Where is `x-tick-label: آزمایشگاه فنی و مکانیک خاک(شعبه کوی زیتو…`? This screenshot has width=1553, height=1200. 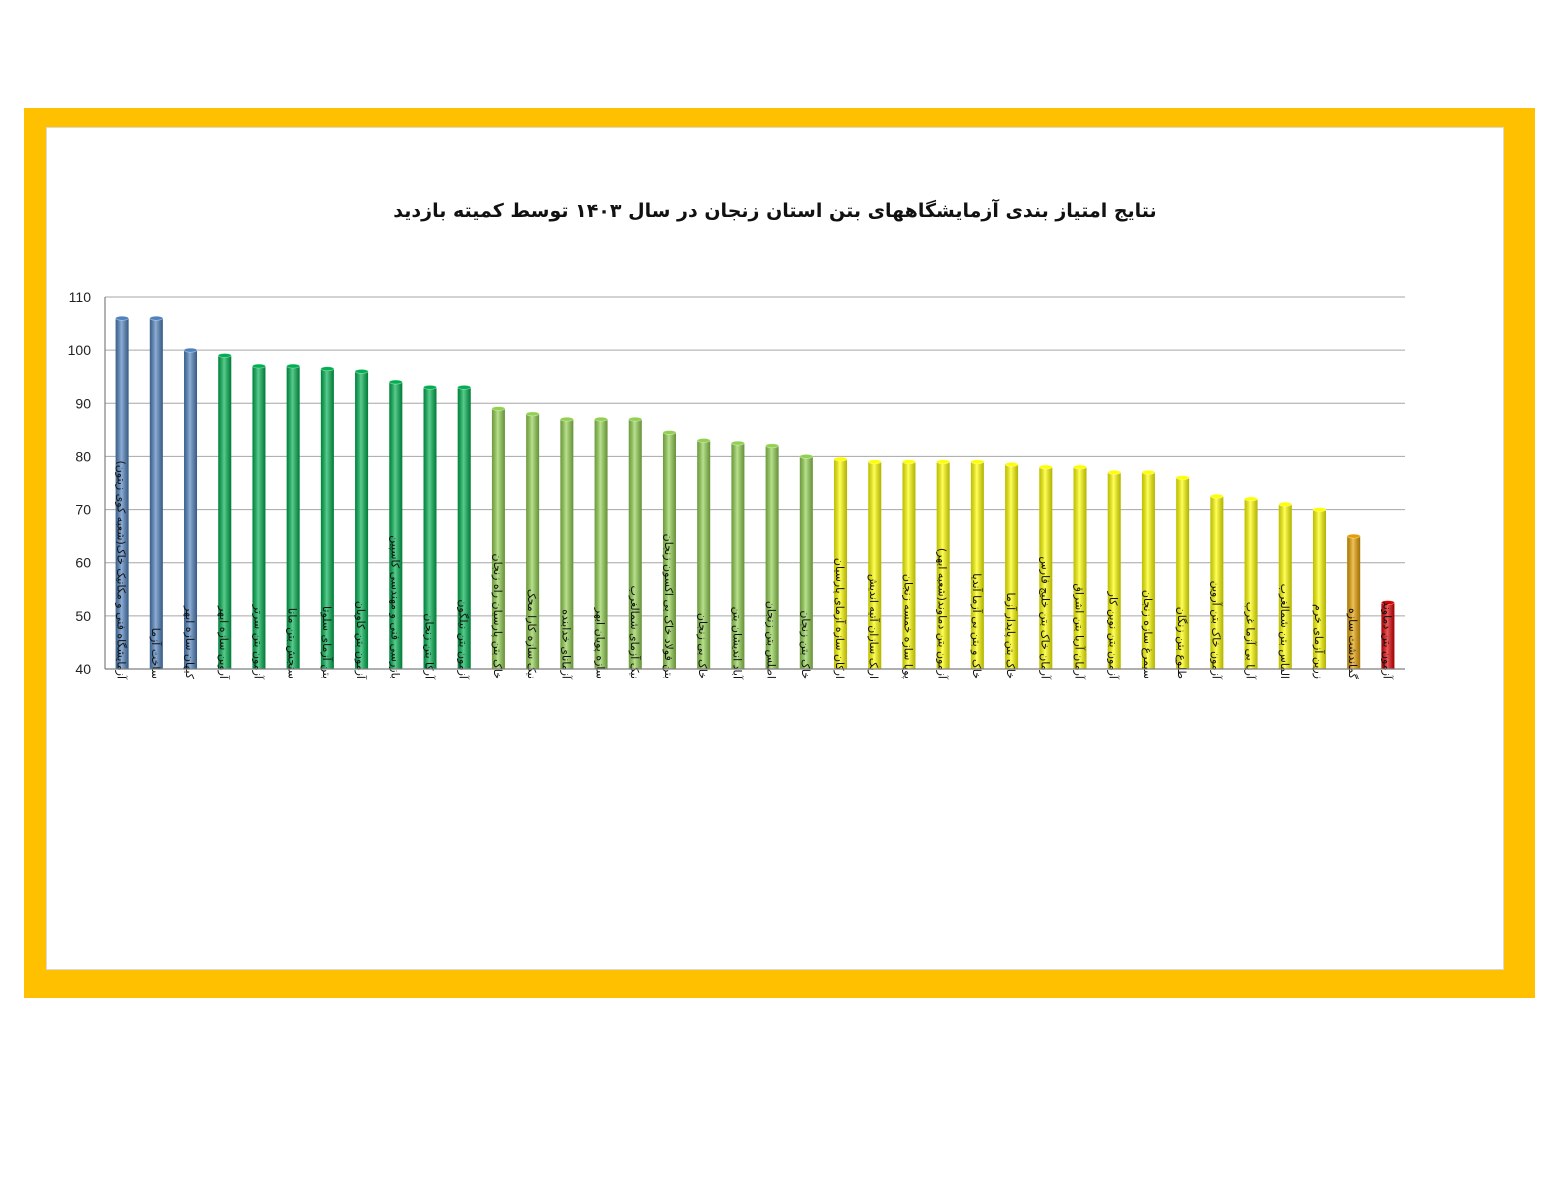
x-tick-label: آزمایشگاه فنی و مکانیک خاک(شعبه کوی زیتو… is located at coordinates (122, 570).